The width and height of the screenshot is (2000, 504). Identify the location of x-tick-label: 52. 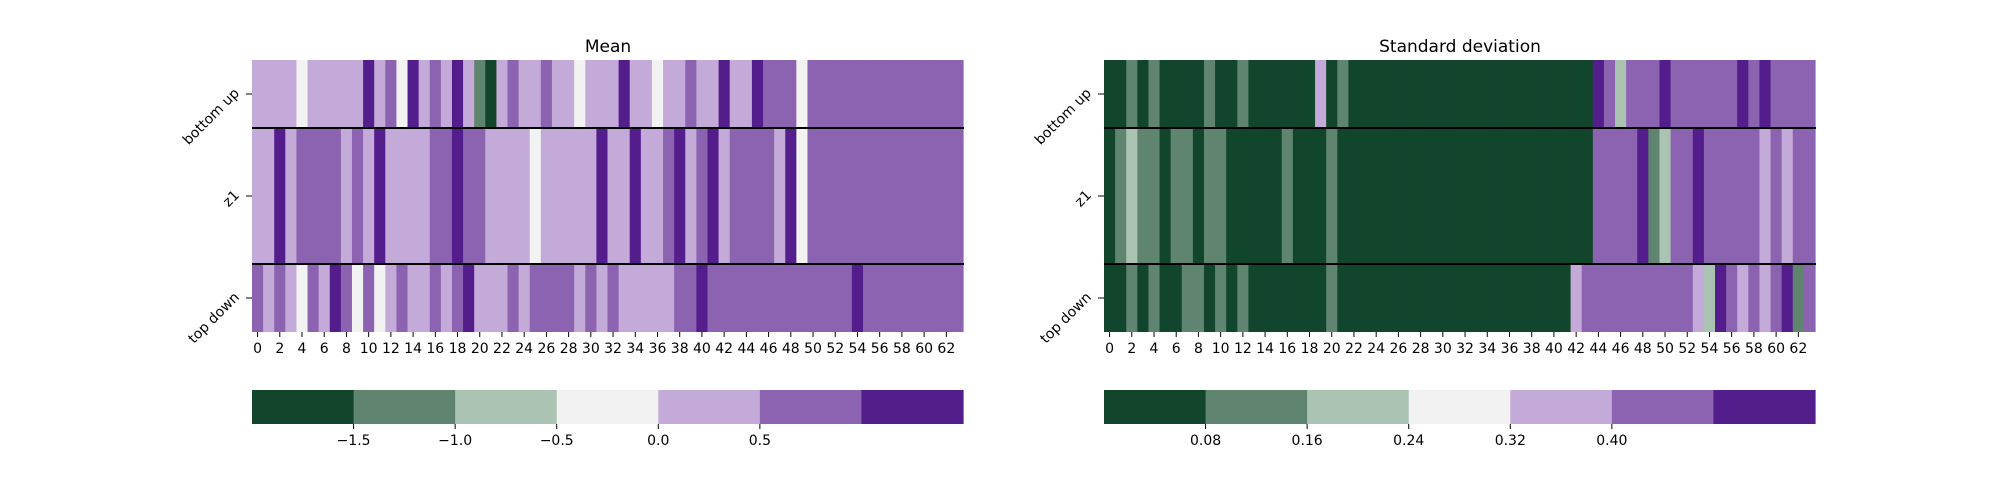
(835, 349).